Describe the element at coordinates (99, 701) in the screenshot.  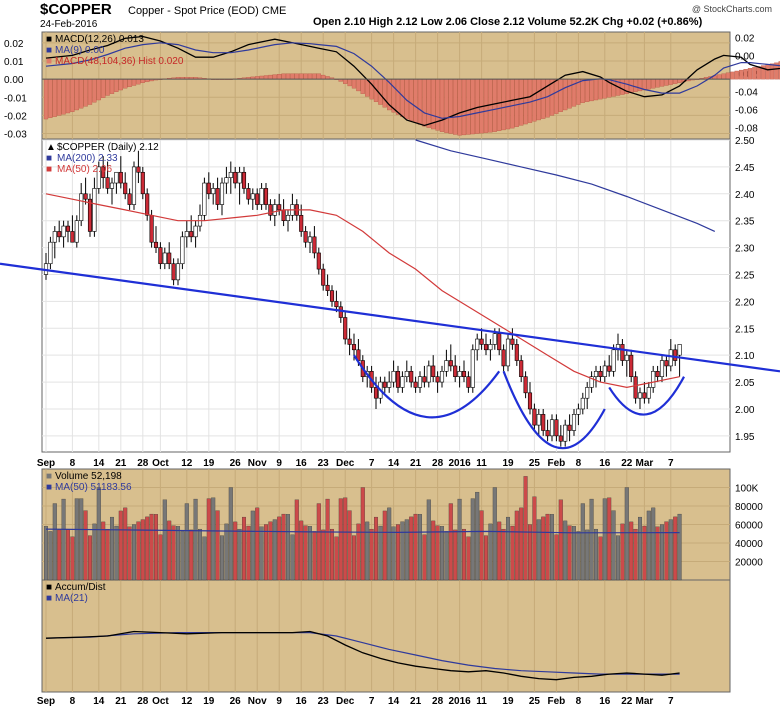
I see `x-tick-label: 14` at that location.